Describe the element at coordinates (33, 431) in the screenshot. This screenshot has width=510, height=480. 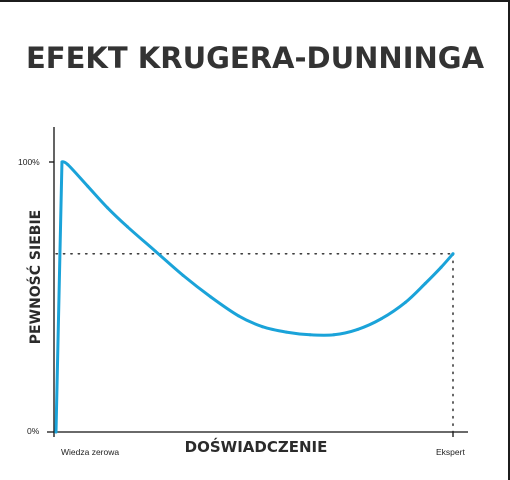
I see `y-tick-label-bottom: 0%` at that location.